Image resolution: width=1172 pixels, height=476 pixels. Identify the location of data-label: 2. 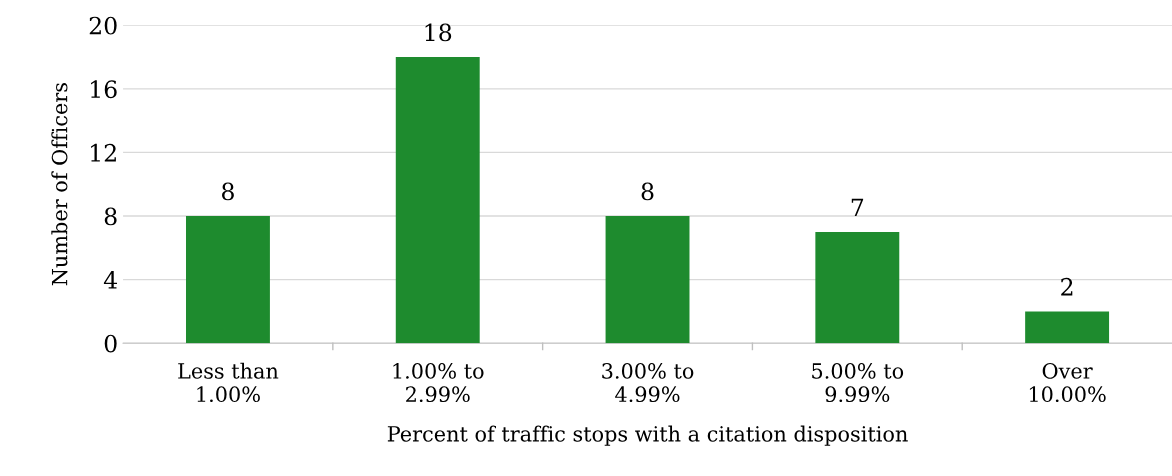
(1067, 286).